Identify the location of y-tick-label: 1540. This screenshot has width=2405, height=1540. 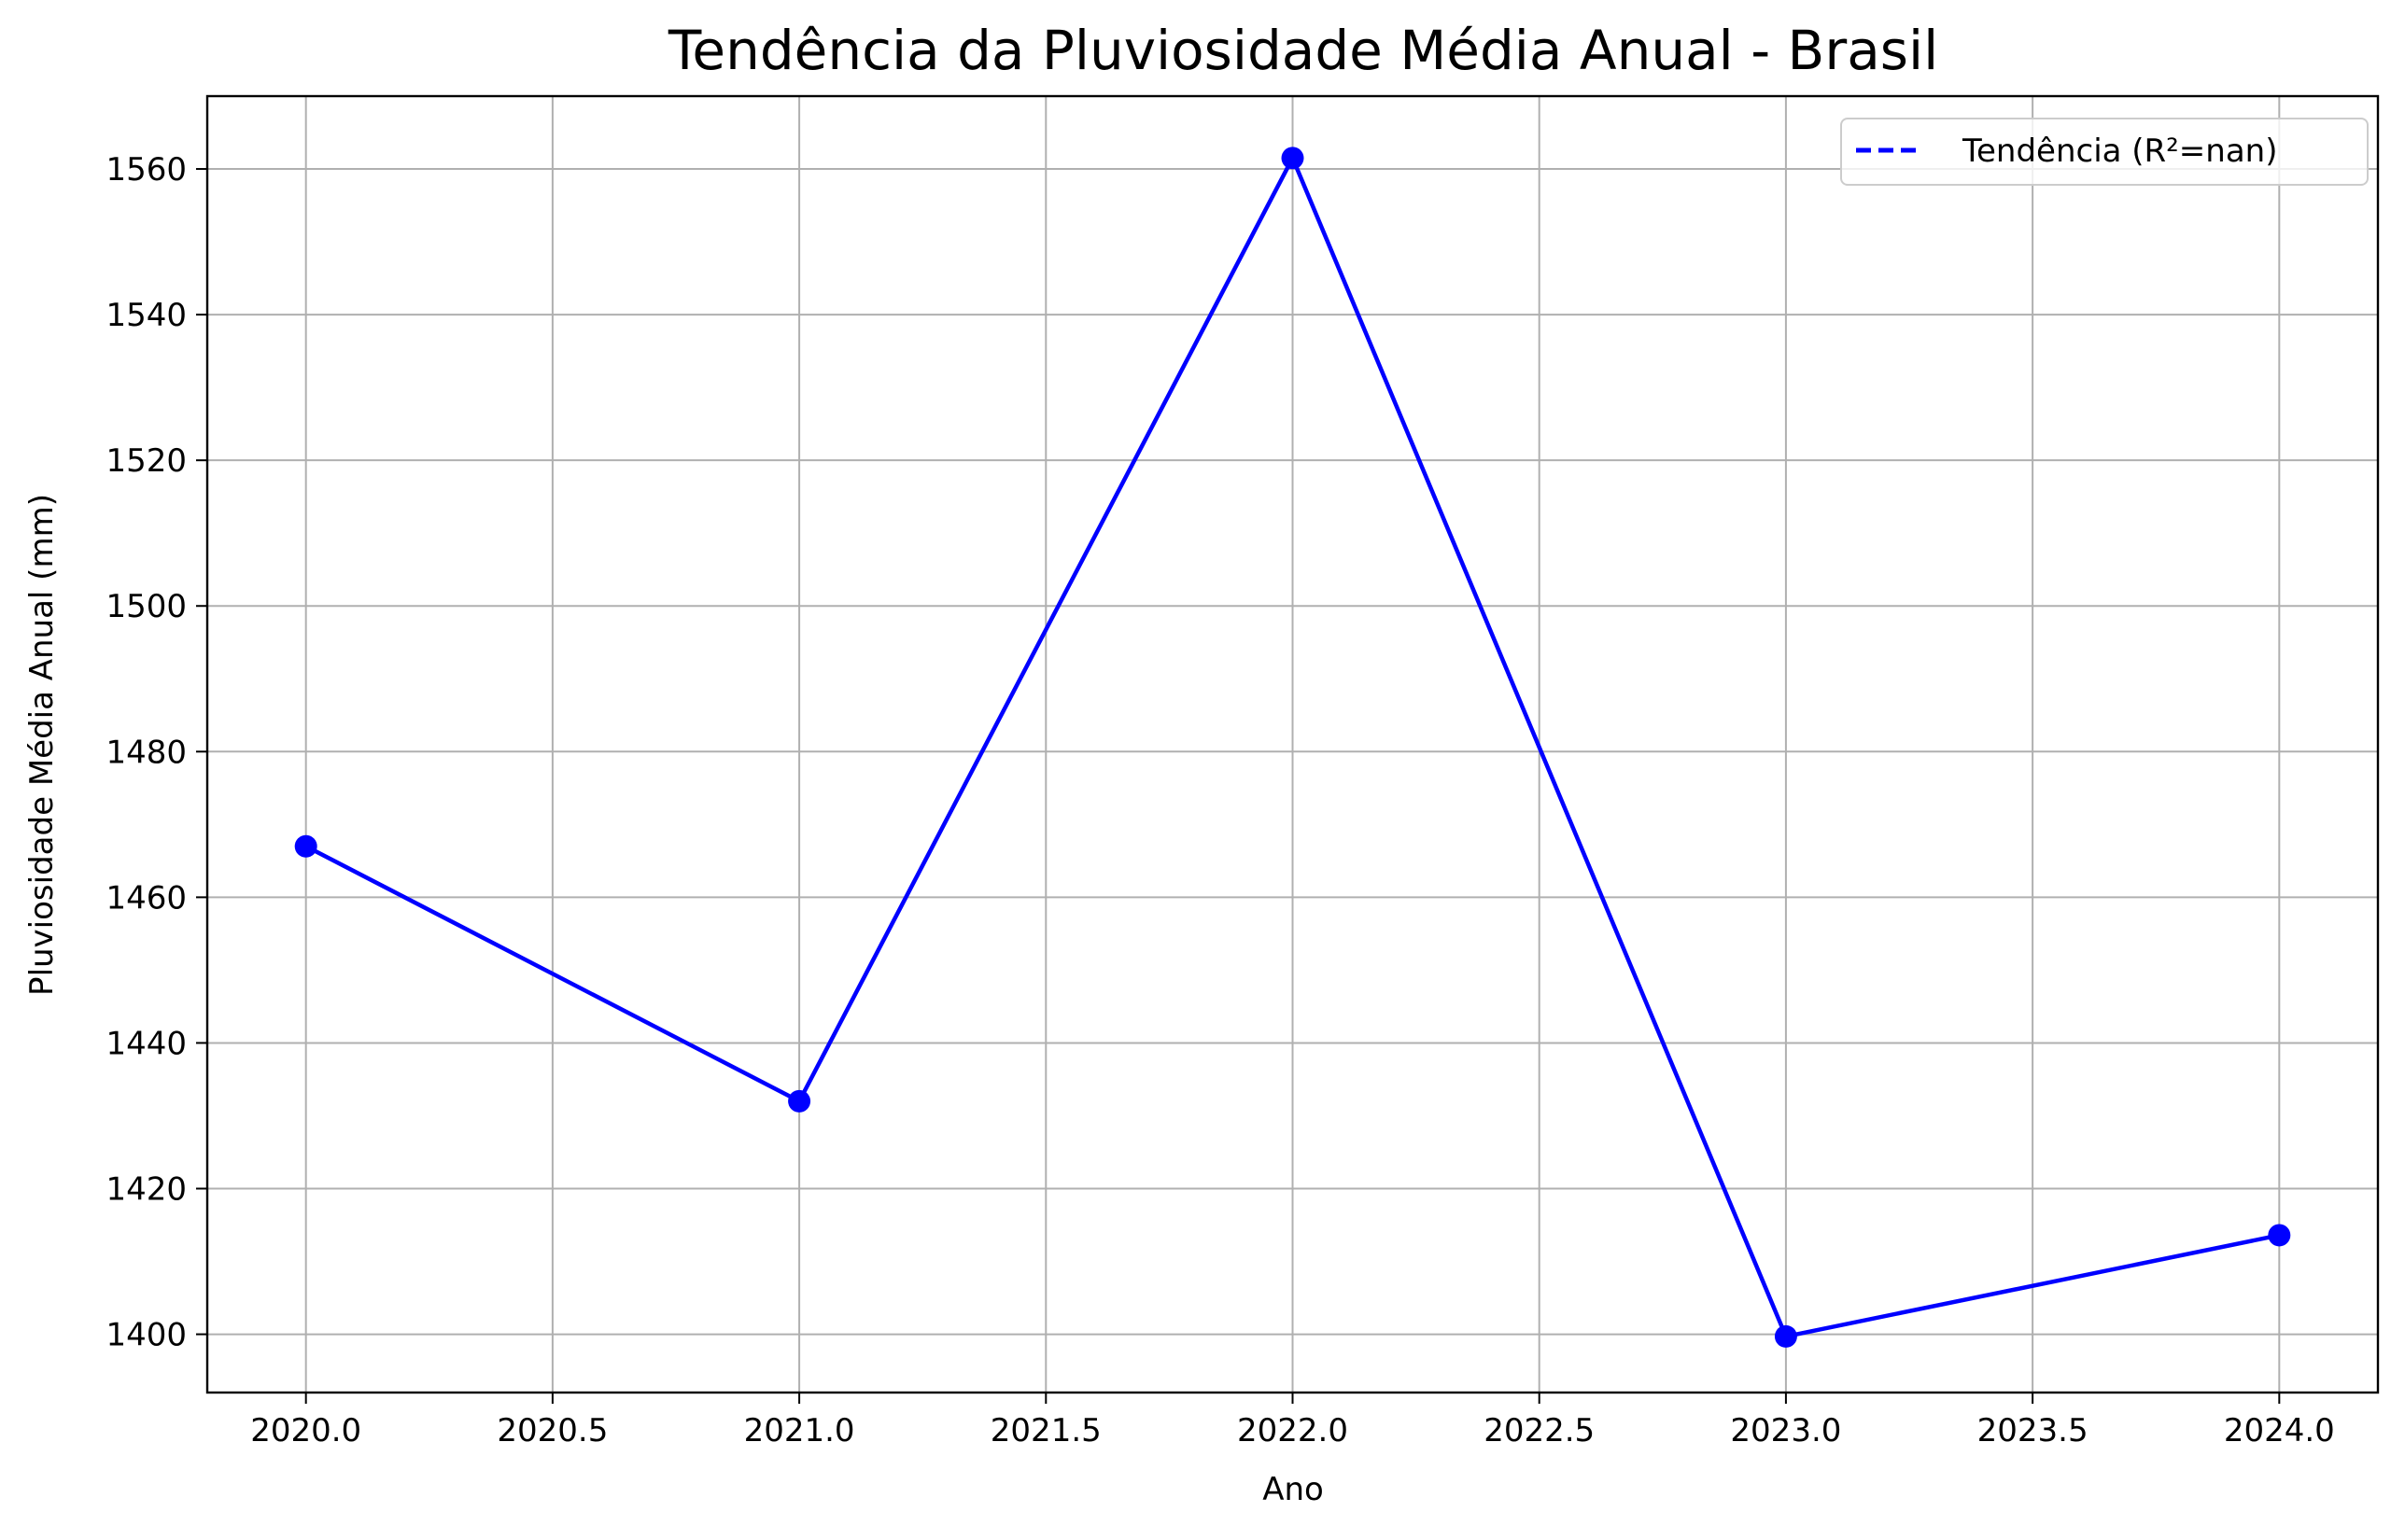
(146, 315).